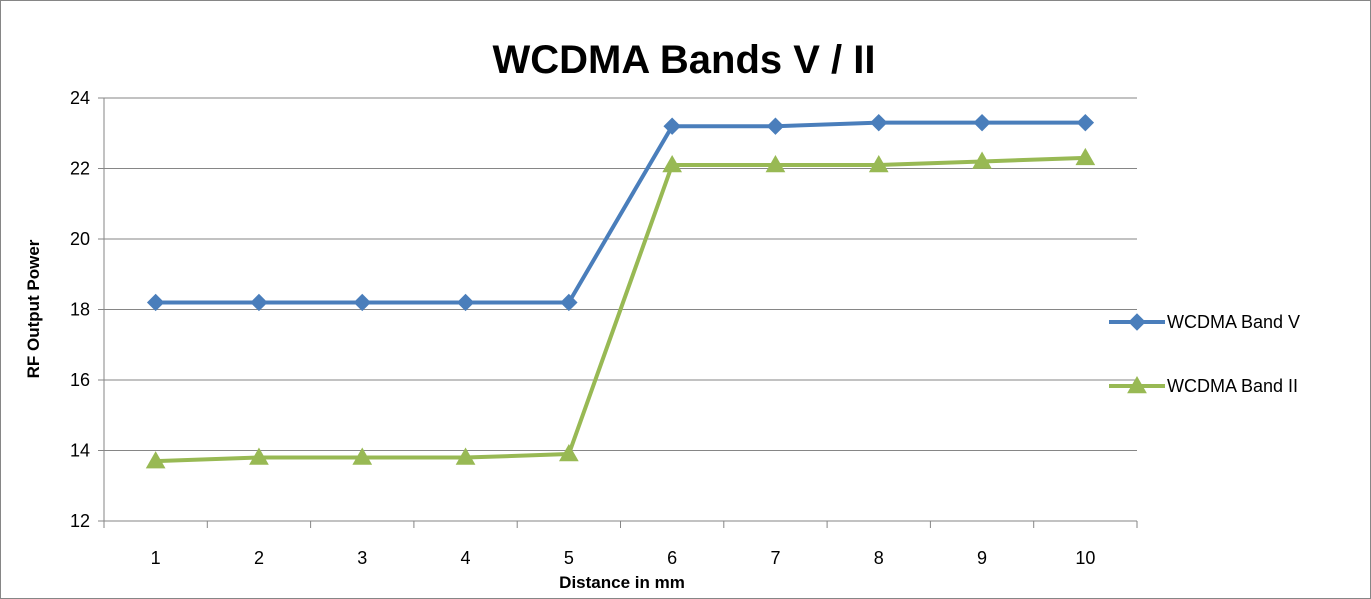  What do you see at coordinates (33, 308) in the screenshot?
I see `y-axis-title: RF Output Power` at bounding box center [33, 308].